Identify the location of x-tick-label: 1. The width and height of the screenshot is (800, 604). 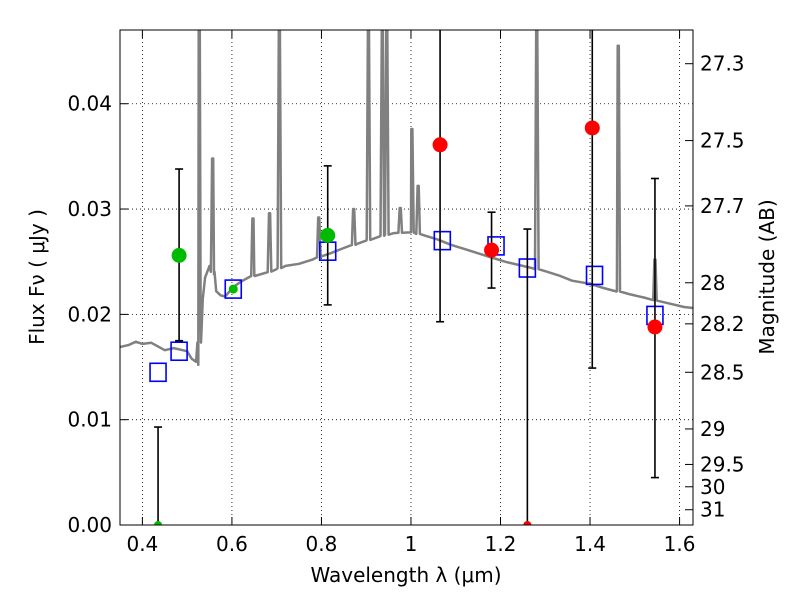
(411, 544).